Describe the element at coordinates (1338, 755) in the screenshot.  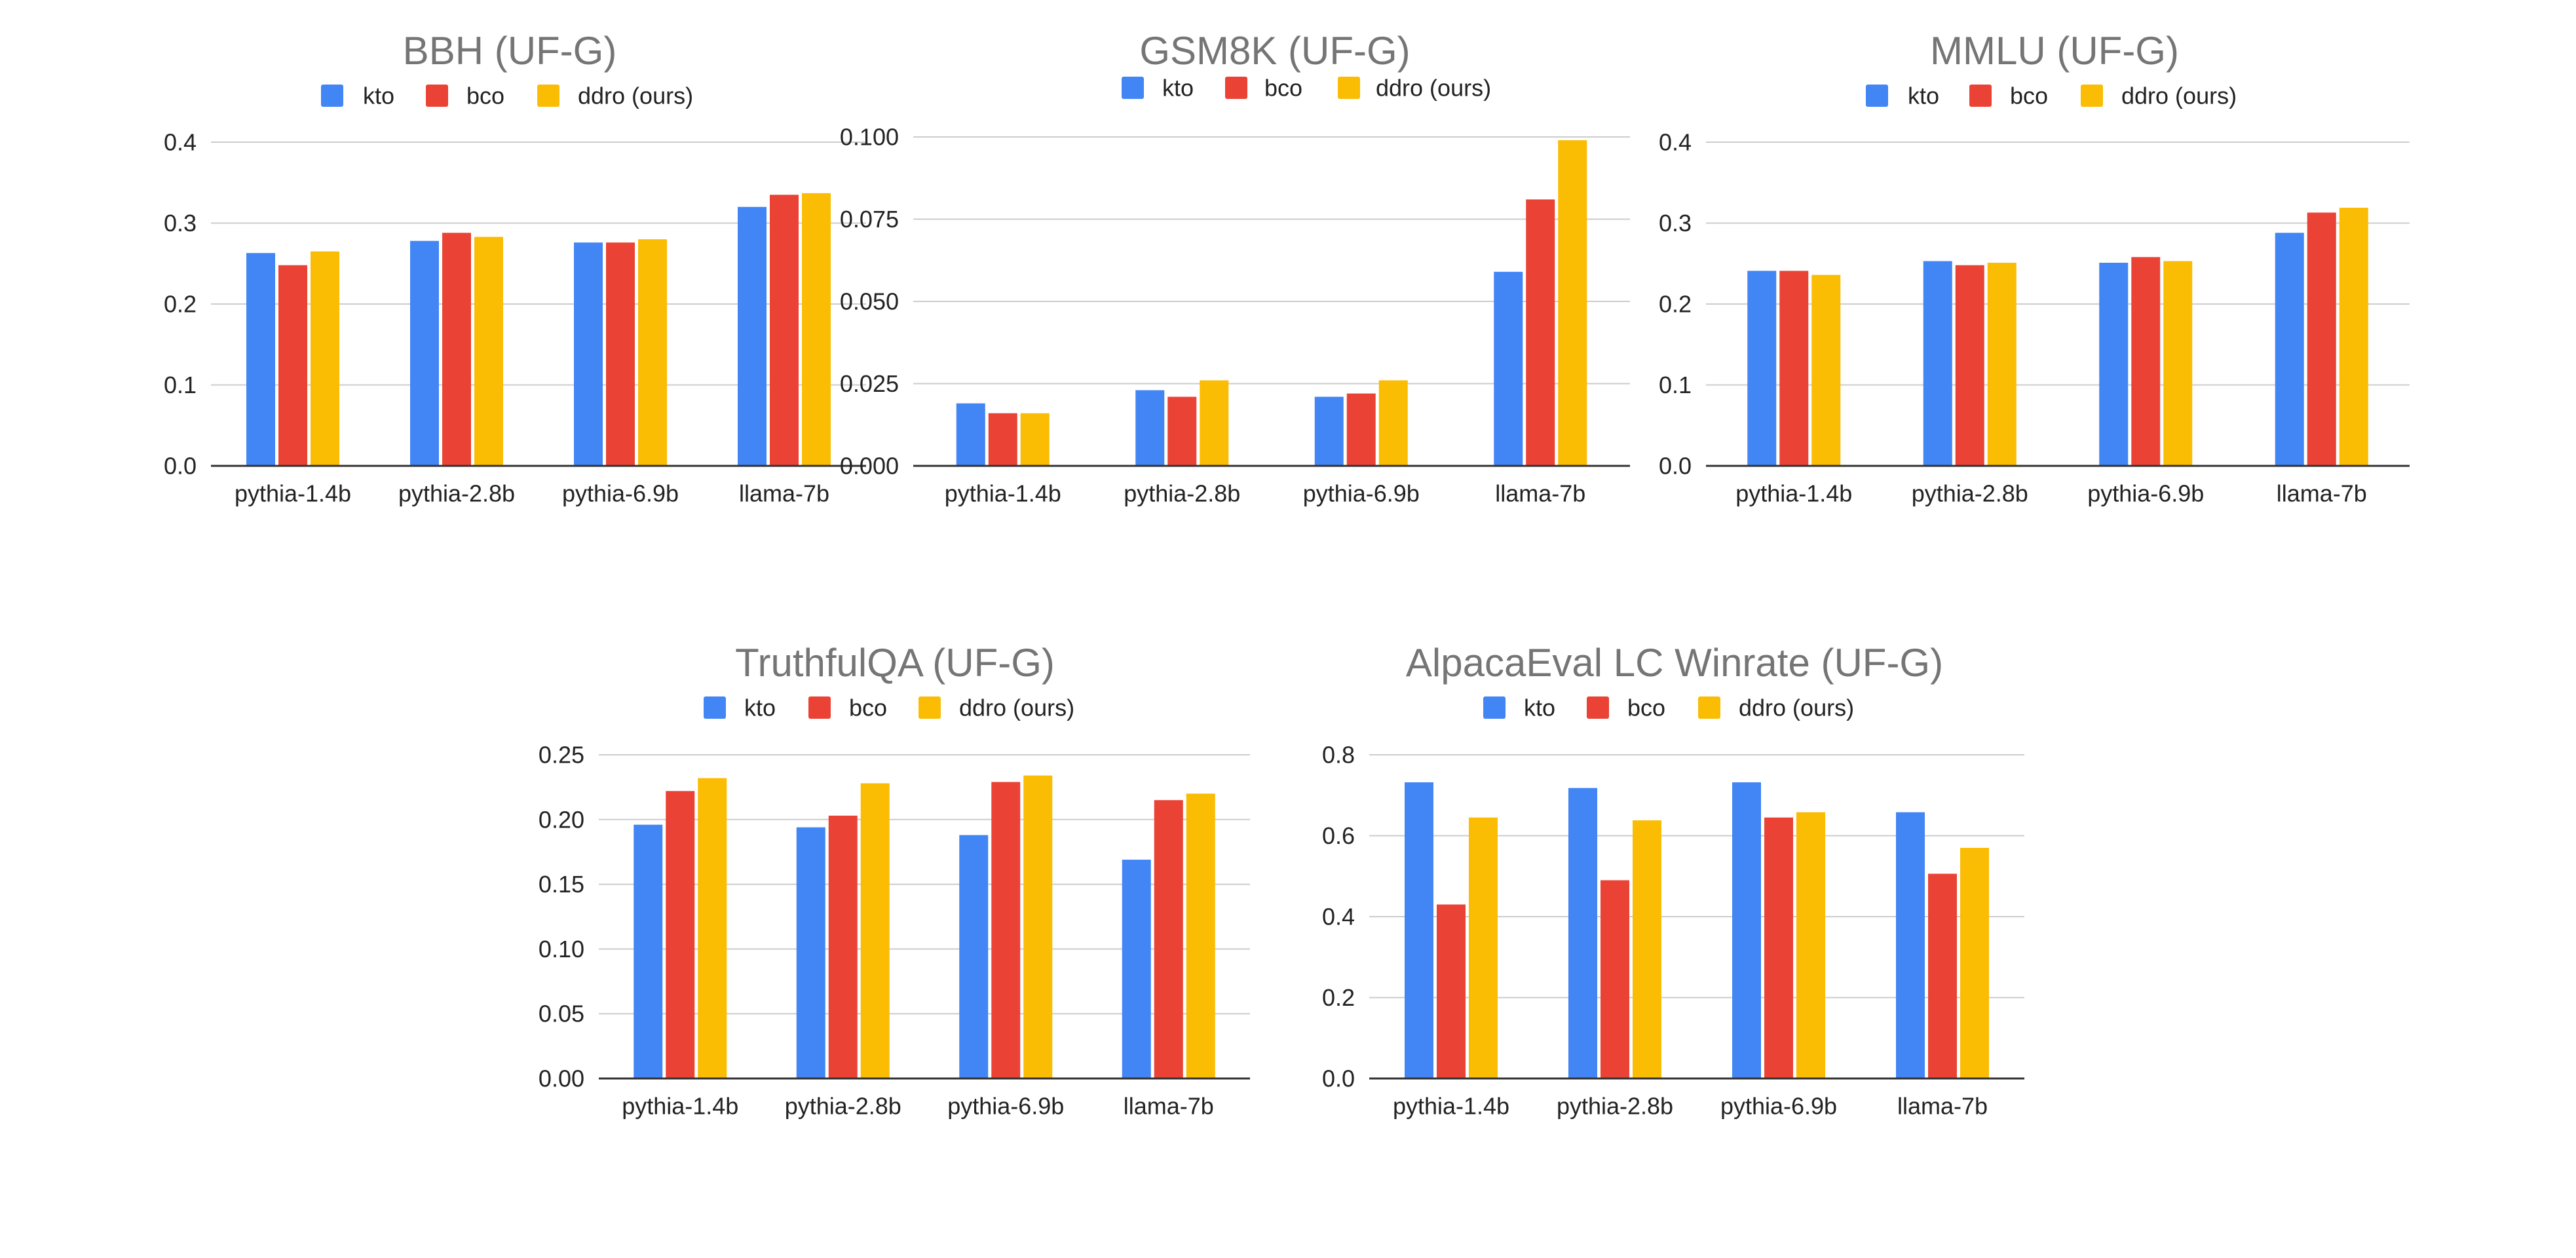
I see `y-tick-label: 0.8` at that location.